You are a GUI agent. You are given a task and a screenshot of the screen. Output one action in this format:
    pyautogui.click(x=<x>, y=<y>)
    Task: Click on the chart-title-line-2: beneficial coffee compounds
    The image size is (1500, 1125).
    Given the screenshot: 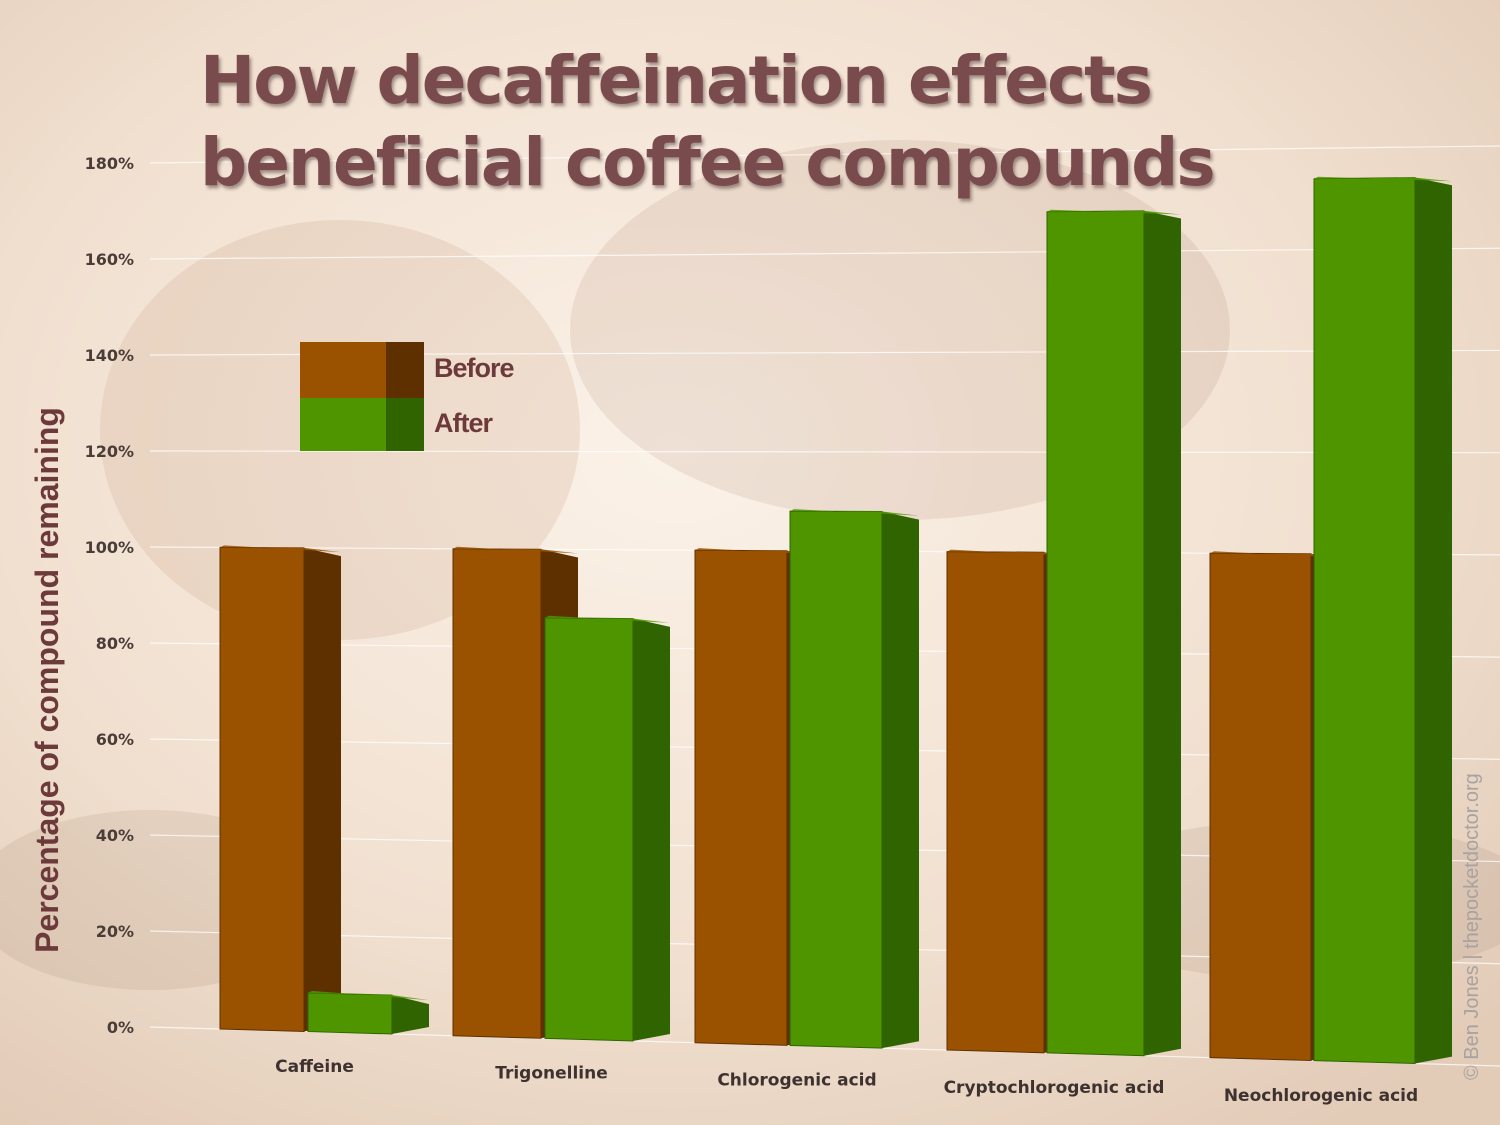 What is the action you would take?
    pyautogui.click(x=707, y=162)
    